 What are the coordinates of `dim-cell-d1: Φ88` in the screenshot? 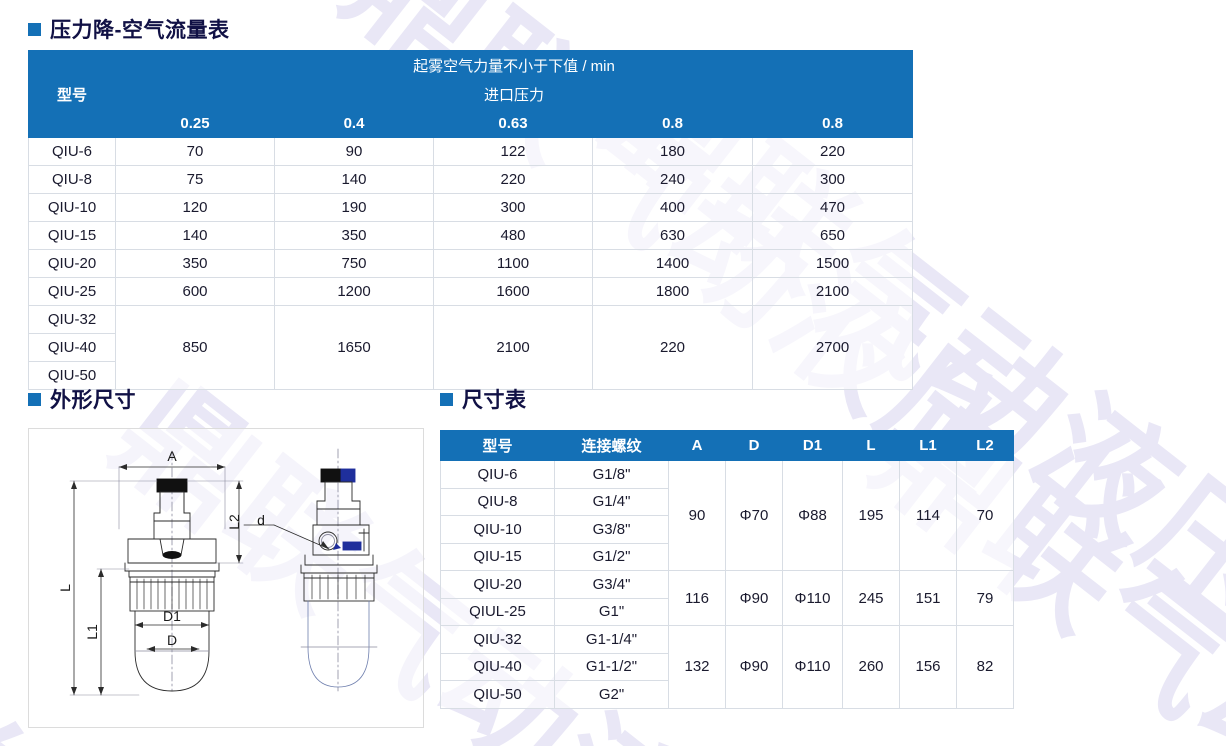 It's located at (812, 515).